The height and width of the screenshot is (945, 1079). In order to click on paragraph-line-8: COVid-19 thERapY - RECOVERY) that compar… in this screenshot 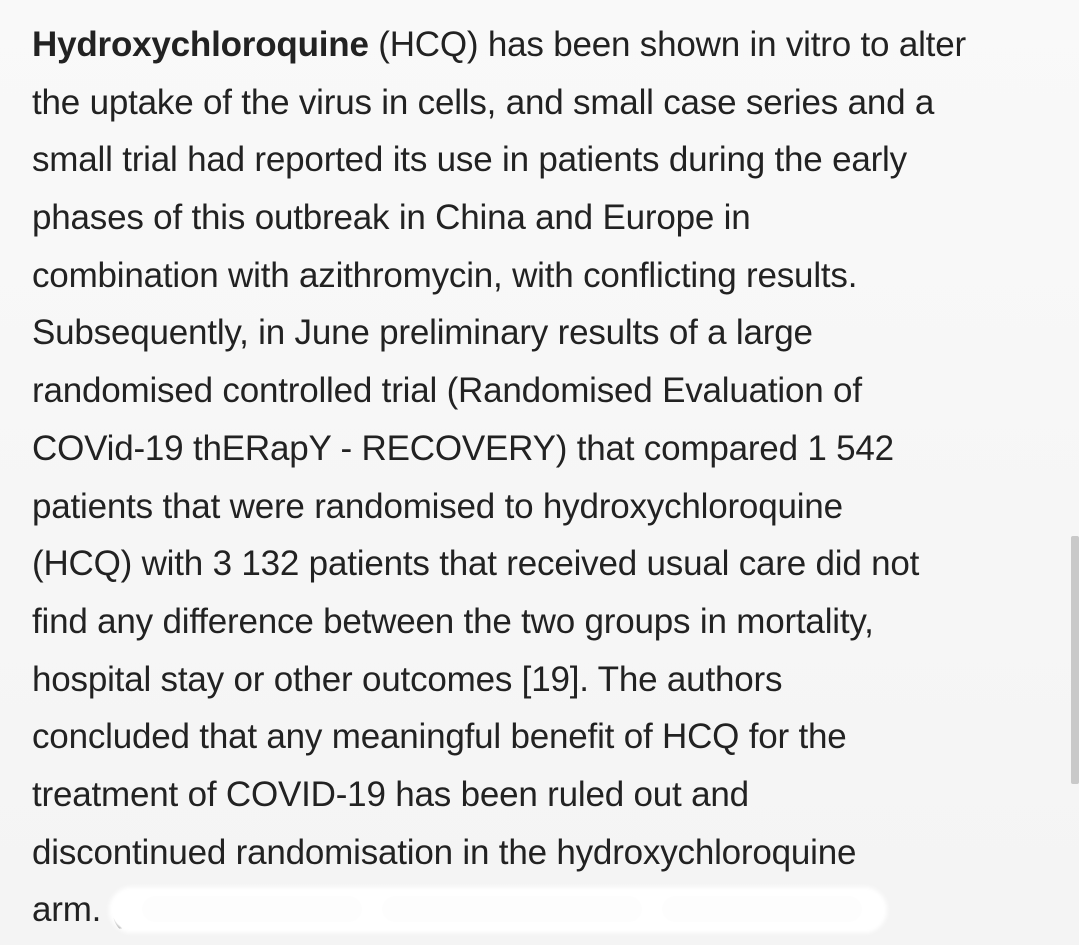, I will do `click(463, 448)`.